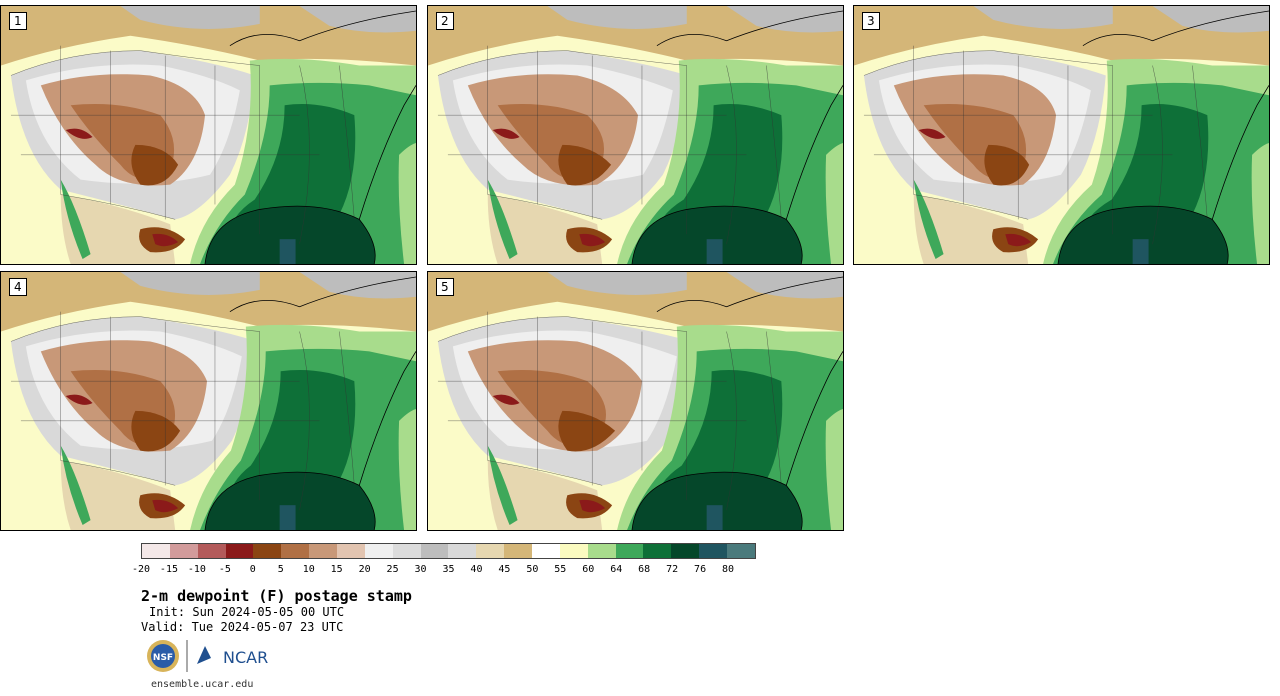  Describe the element at coordinates (588, 569) in the screenshot. I see `colorbar-tick-label: 60` at that location.